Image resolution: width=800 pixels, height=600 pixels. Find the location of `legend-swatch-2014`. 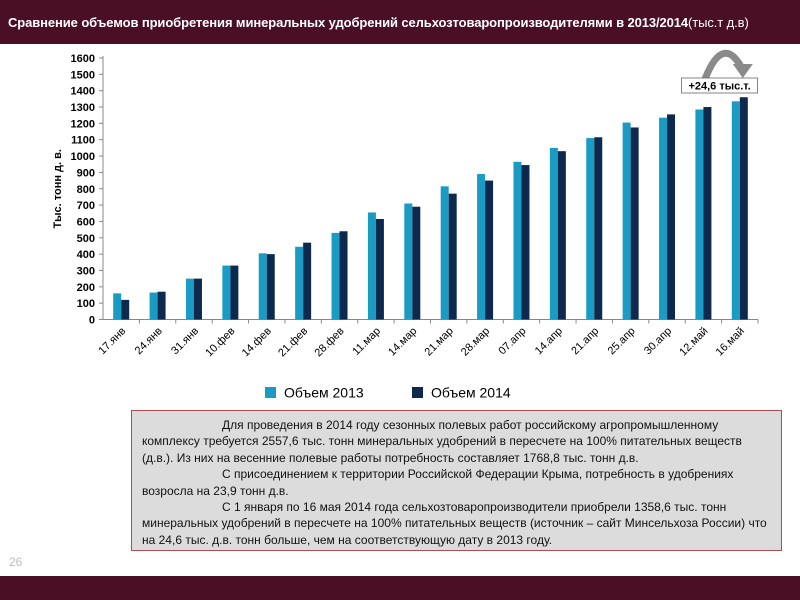

legend-swatch-2014 is located at coordinates (417, 392).